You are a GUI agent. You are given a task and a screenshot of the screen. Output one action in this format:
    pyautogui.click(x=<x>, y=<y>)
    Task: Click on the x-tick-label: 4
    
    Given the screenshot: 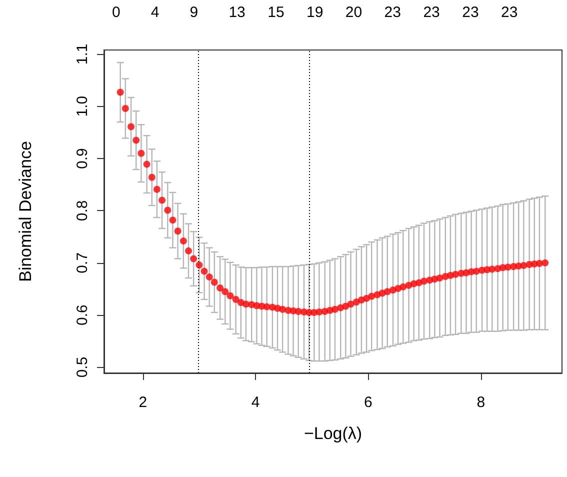 What is the action you would take?
    pyautogui.click(x=255, y=402)
    